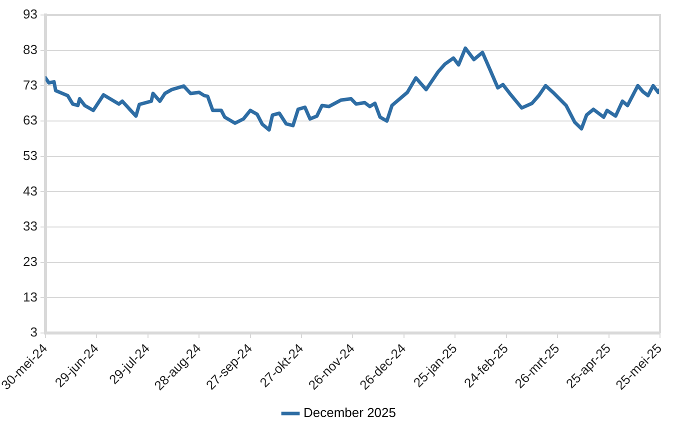 Image resolution: width=700 pixels, height=430 pixels. I want to click on y-tick-label: 53, so click(30, 155).